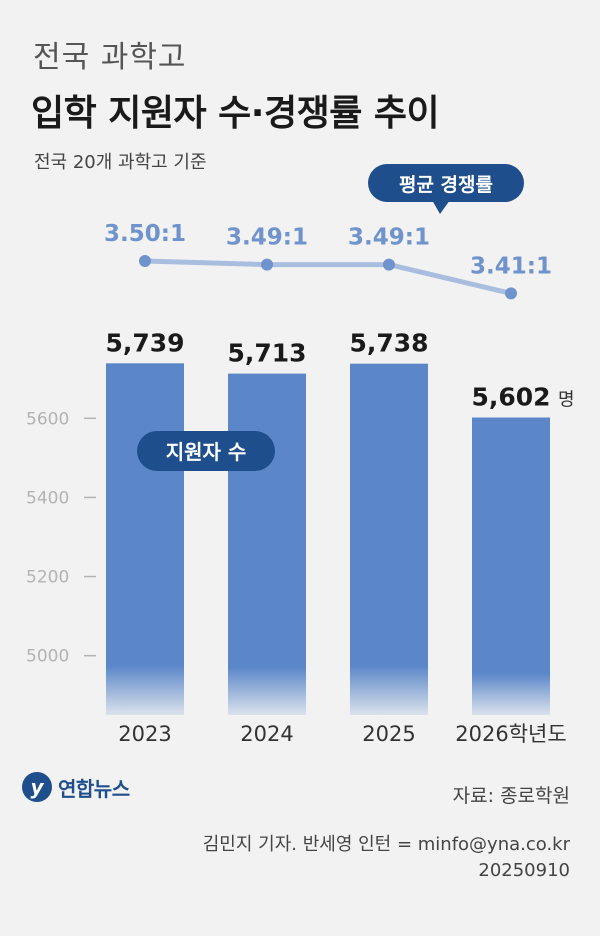 Image resolution: width=600 pixels, height=936 pixels. Describe the element at coordinates (510, 734) in the screenshot. I see `category-label: 2026학년도` at that location.